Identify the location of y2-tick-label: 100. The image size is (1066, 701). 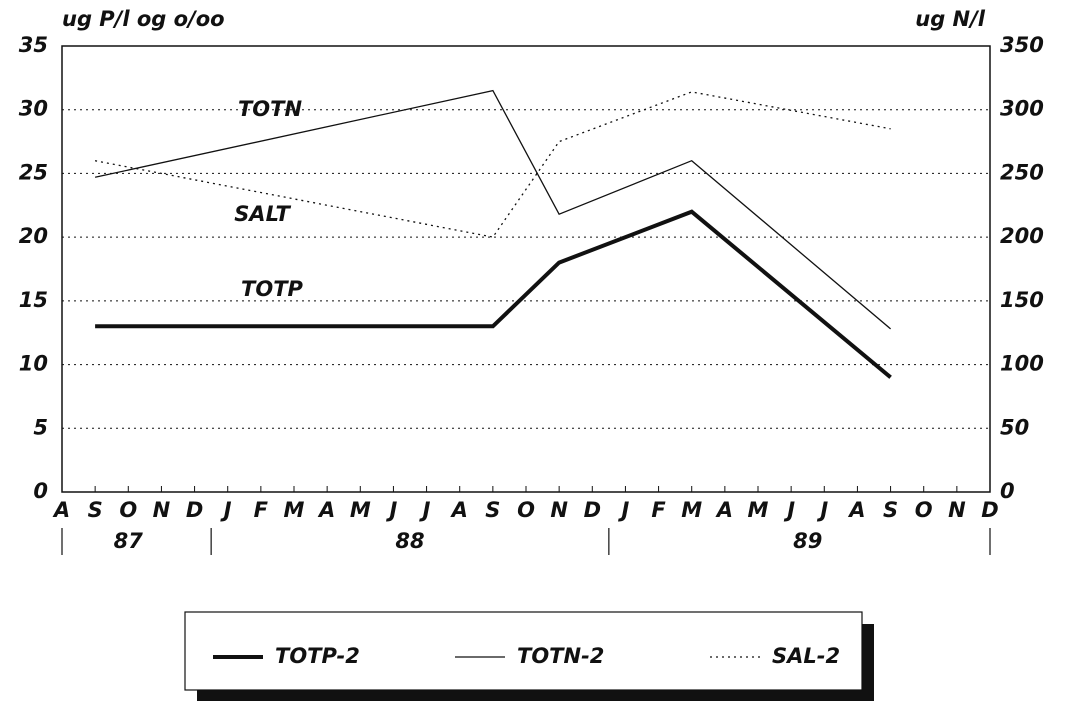
(1022, 364).